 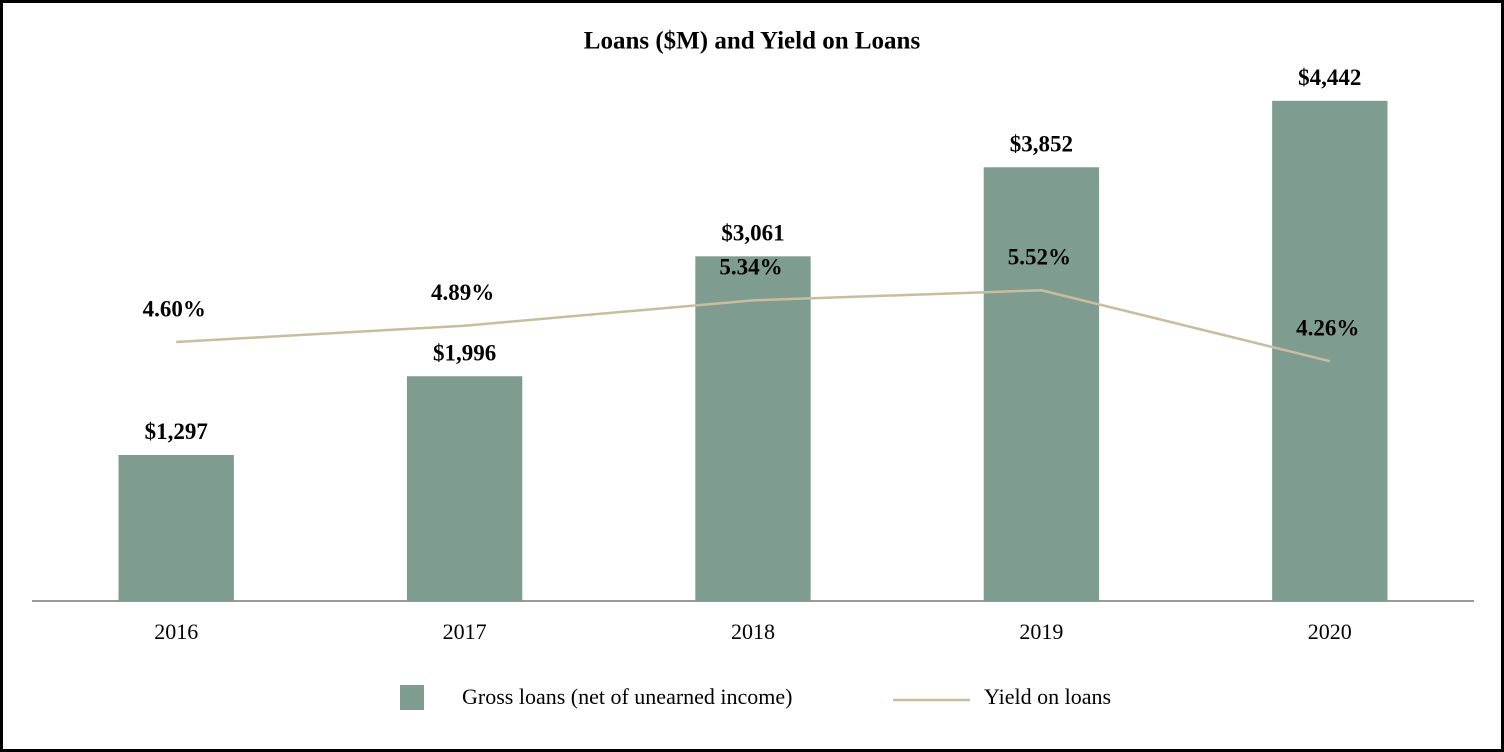 What do you see at coordinates (465, 631) in the screenshot?
I see `x-tick-label: 2017` at bounding box center [465, 631].